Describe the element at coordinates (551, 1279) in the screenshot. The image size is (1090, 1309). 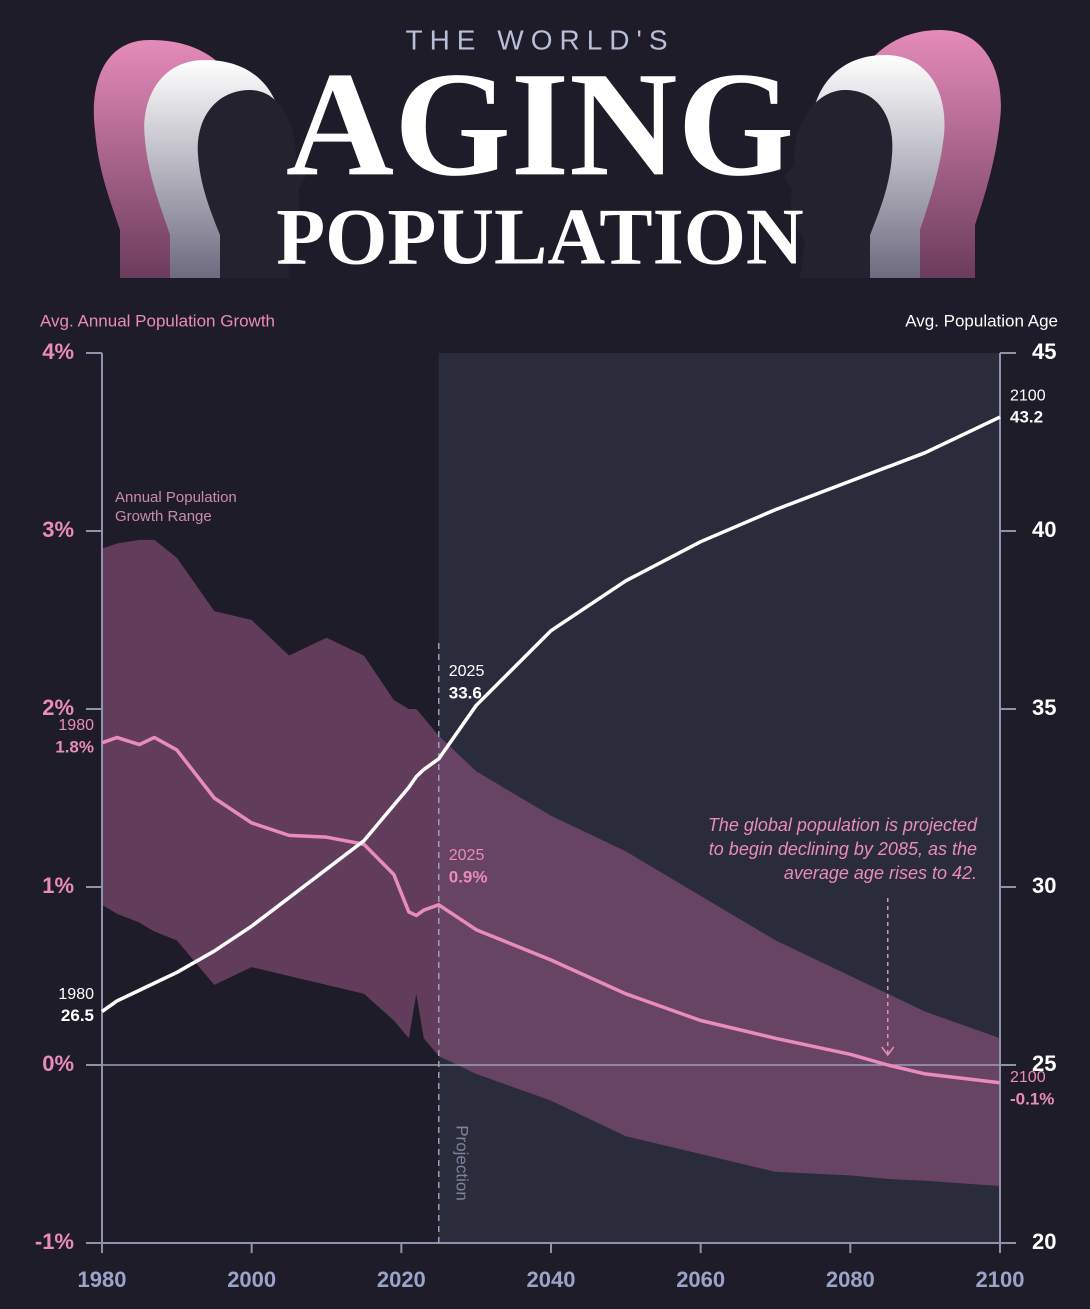
I see `x-tick-label: 2040` at that location.